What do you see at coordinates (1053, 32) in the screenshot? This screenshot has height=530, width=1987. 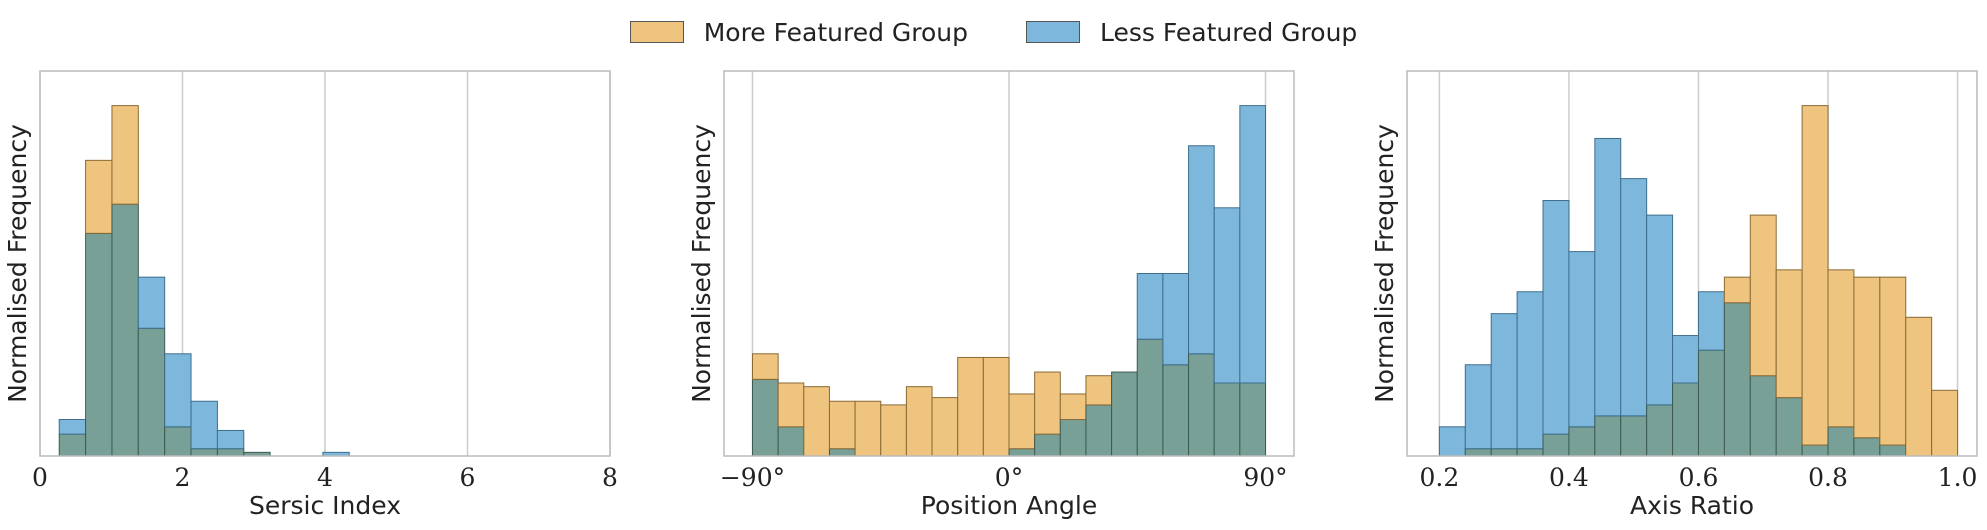 I see `legend-swatch-less-featured` at bounding box center [1053, 32].